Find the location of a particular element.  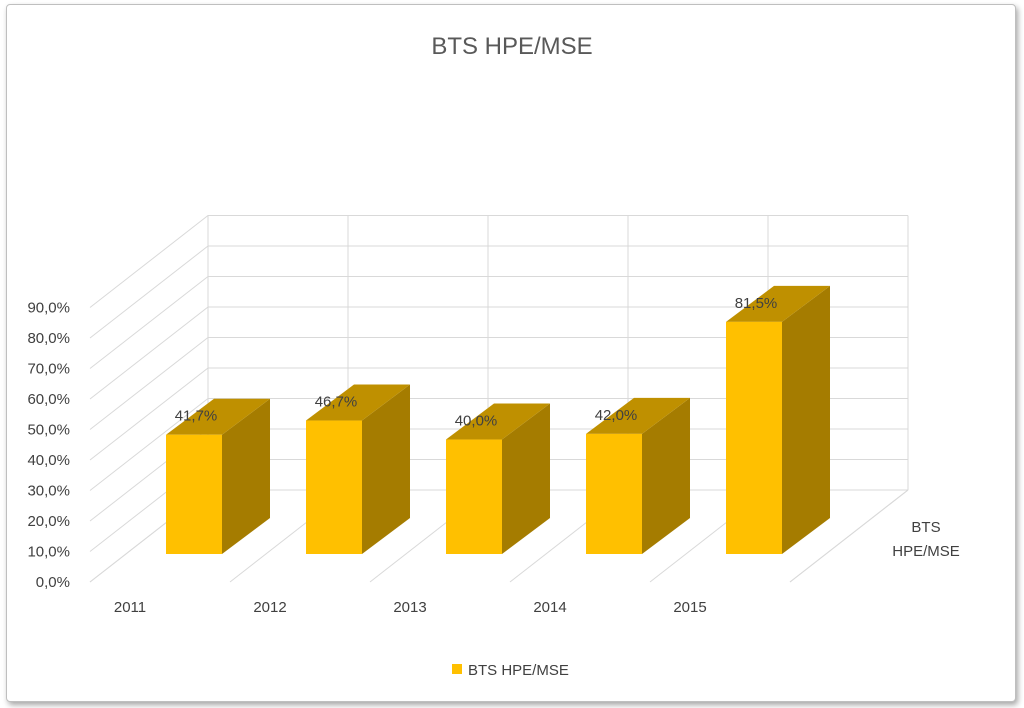

x-category-label: 2012 is located at coordinates (269, 607).